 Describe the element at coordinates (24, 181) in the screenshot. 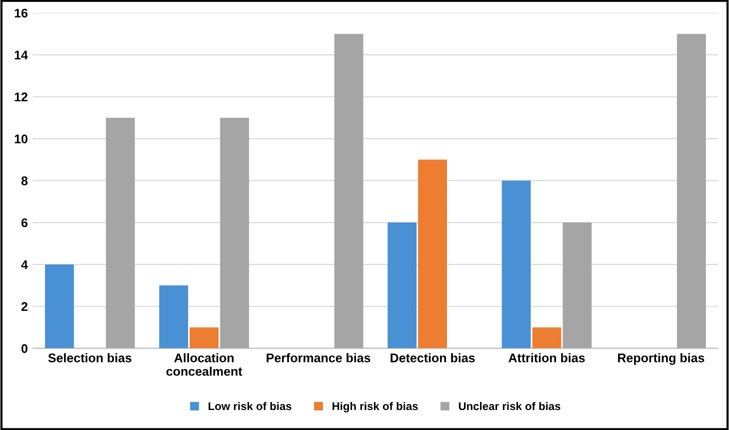

I see `y-tick-label: 8` at that location.